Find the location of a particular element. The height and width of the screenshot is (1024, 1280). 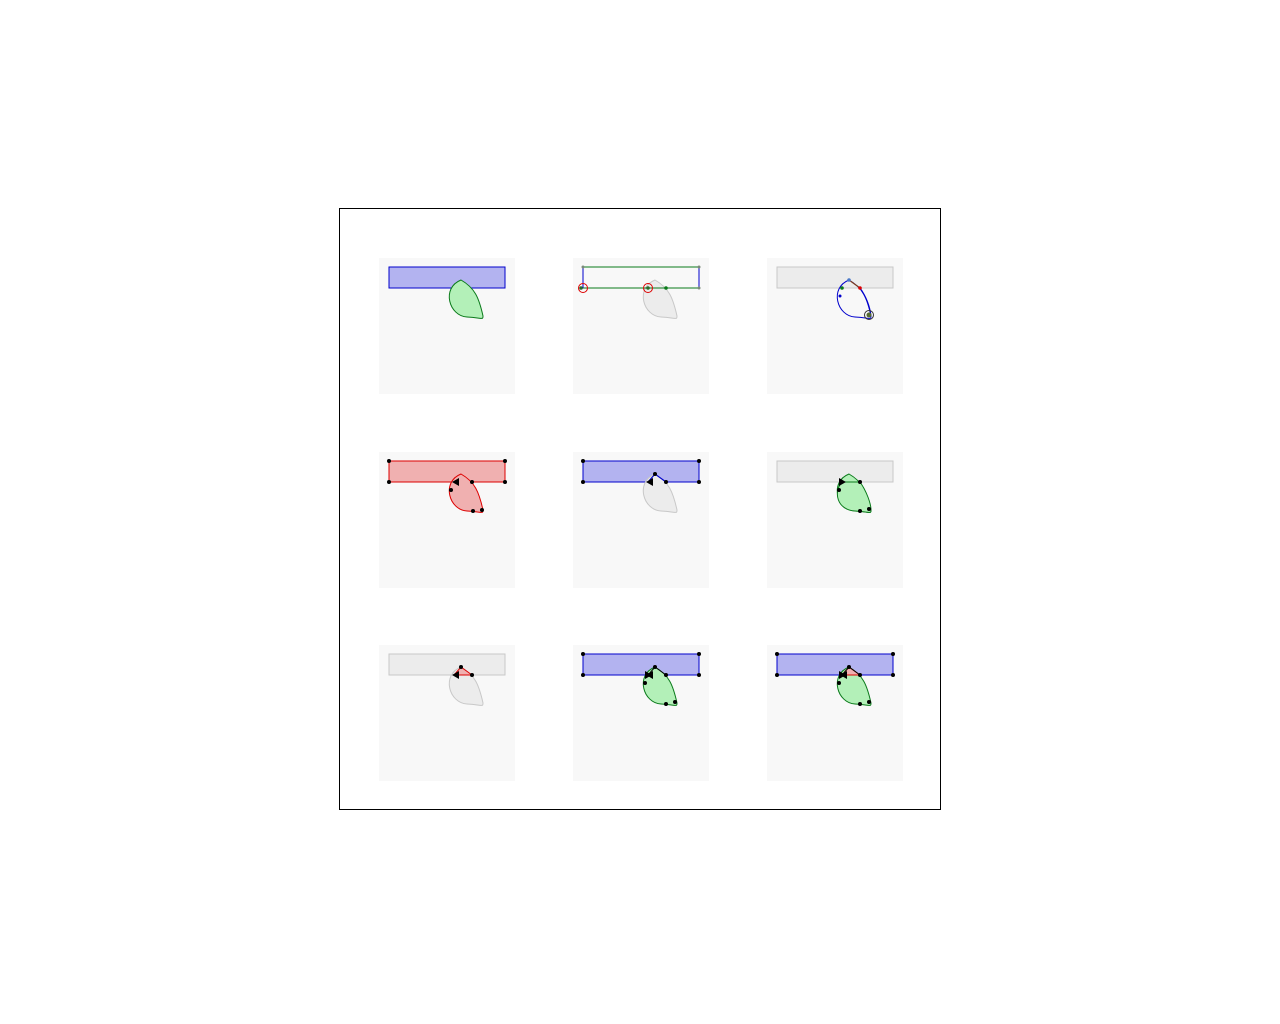

leaf-edge is located at coordinates (854, 284).